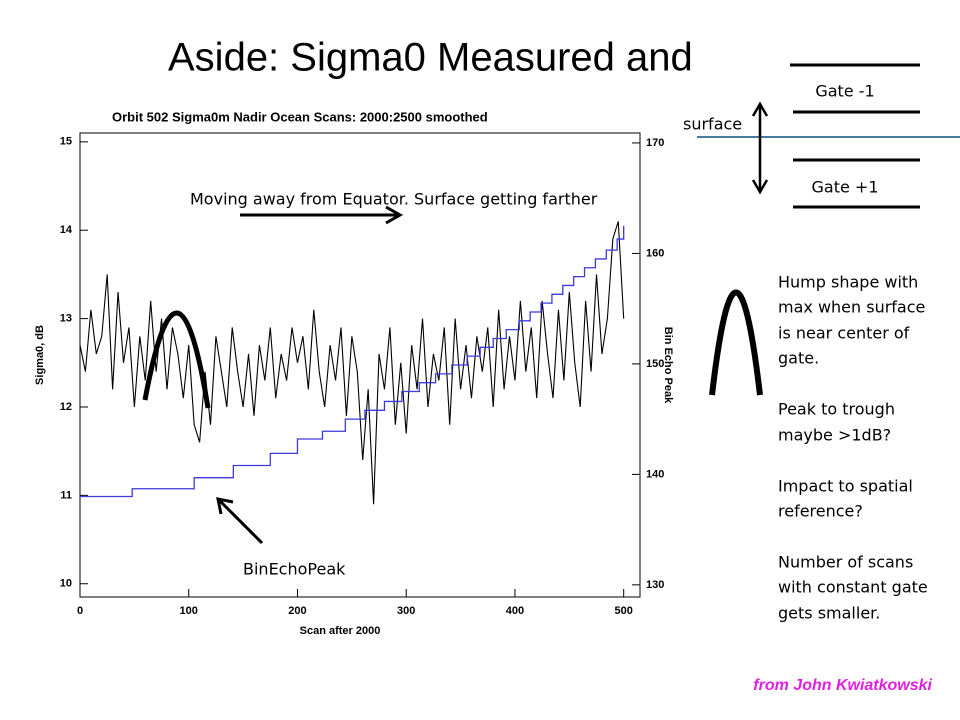 Image resolution: width=960 pixels, height=720 pixels. I want to click on note-line: maybe >1dB?, so click(834, 435).